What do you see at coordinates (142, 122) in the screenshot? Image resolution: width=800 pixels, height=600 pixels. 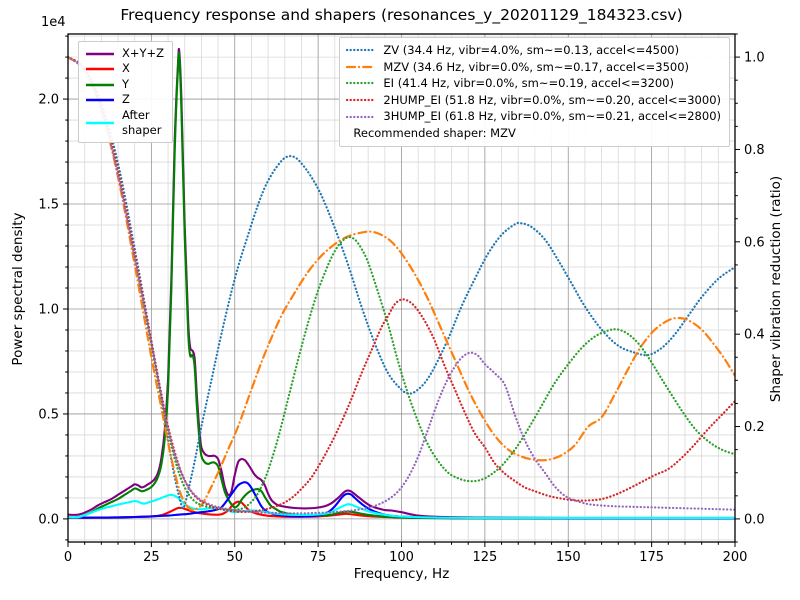 I see `legend-item-label: After shaper` at bounding box center [142, 122].